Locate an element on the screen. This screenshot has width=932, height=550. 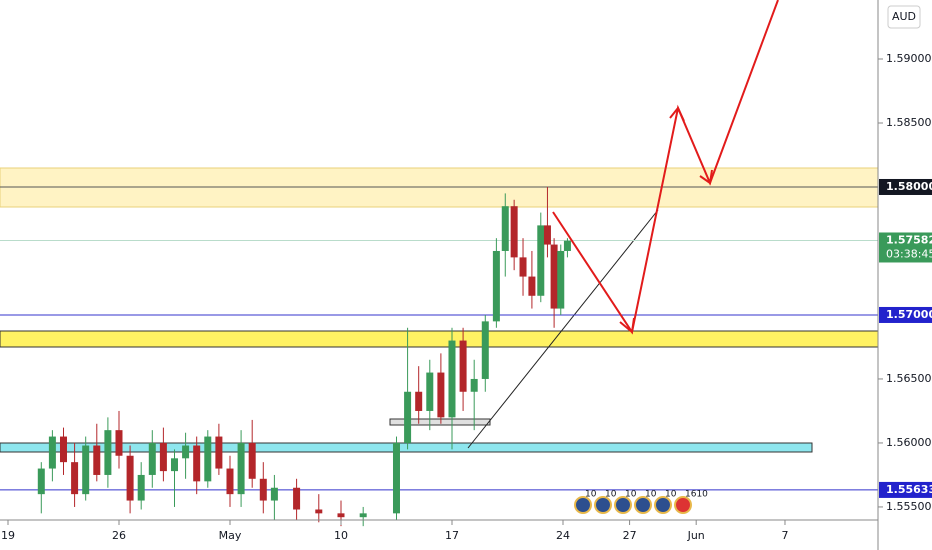
y-tick-label: 1.58500 is located at coordinates (909, 122).